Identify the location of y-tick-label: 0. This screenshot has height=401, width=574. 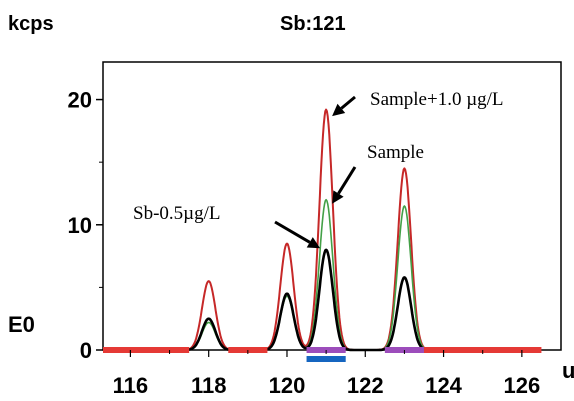
(86, 350).